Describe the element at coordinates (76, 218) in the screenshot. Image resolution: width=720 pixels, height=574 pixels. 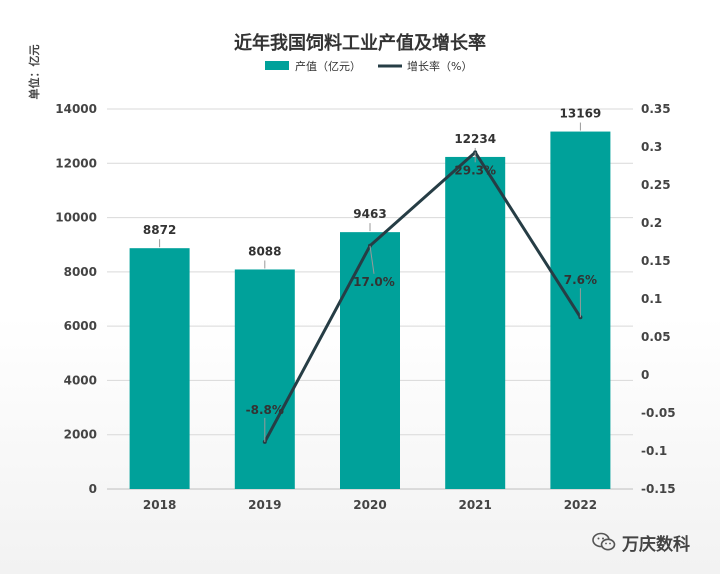
I see `y-left-tick-label: 10000` at that location.